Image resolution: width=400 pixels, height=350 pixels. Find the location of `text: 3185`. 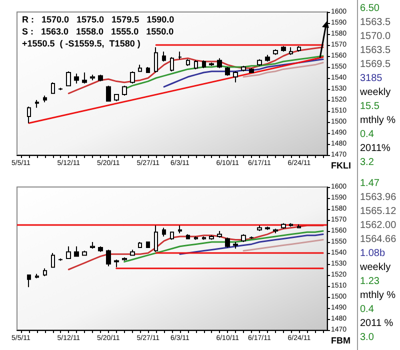

text: 3185 is located at coordinates (372, 79).